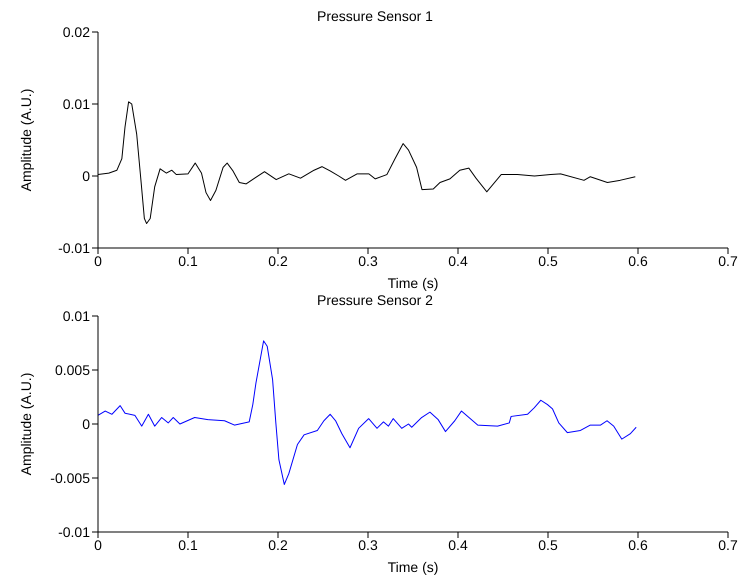 The image size is (750, 585). What do you see at coordinates (70, 478) in the screenshot?
I see `y-tick-label: -0.005` at bounding box center [70, 478].